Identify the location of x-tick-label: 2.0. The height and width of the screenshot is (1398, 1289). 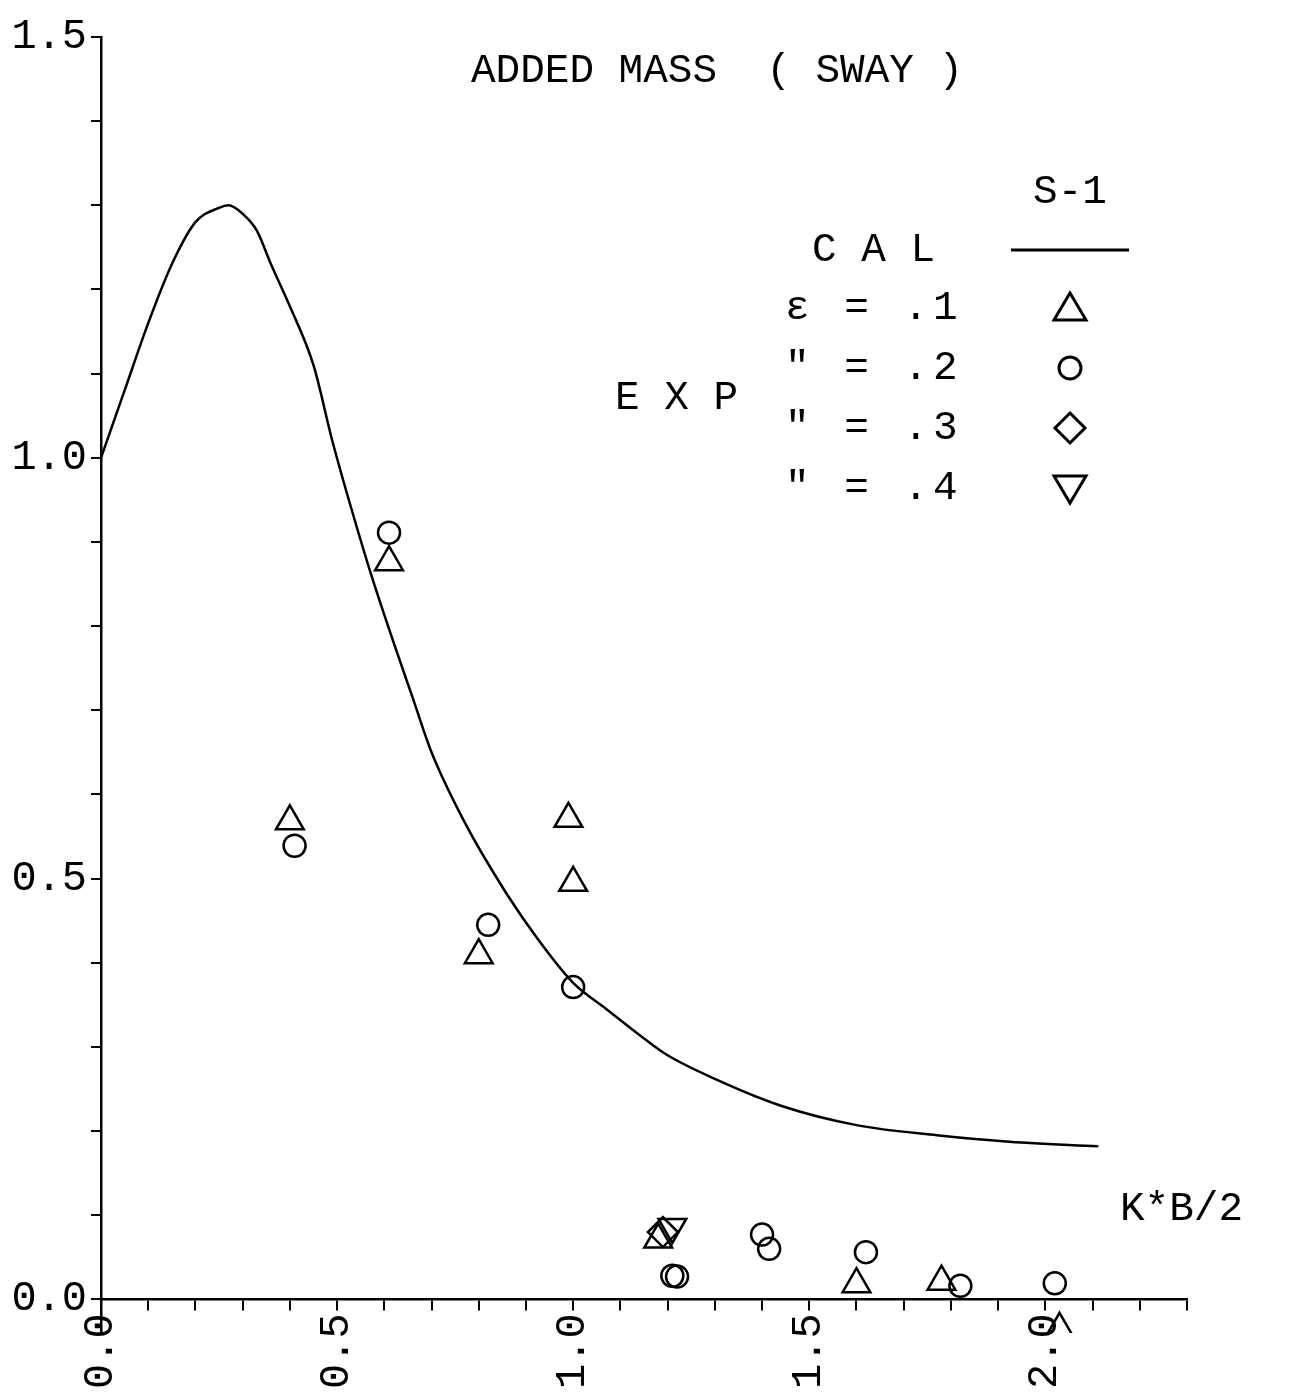
(1045, 1351).